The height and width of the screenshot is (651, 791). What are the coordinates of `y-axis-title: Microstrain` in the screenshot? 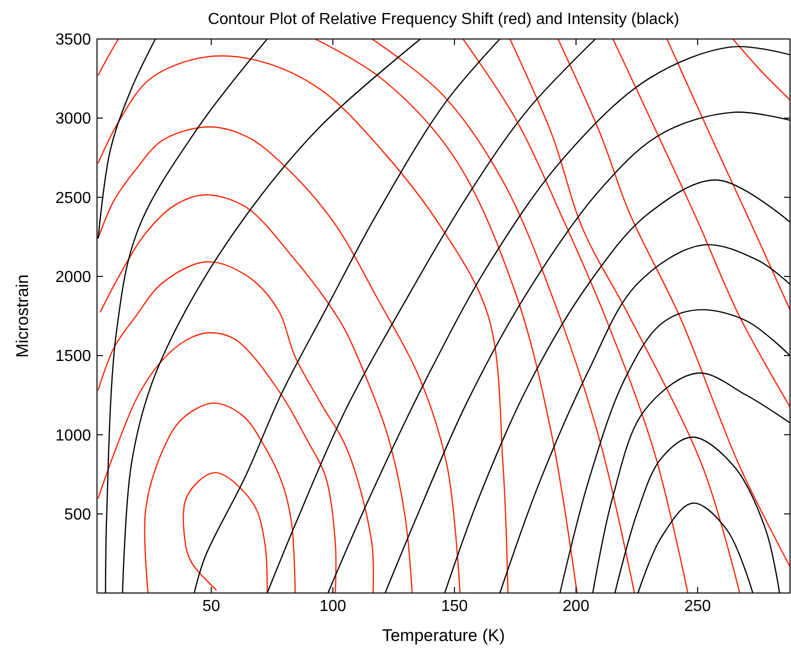 It's located at (22, 316).